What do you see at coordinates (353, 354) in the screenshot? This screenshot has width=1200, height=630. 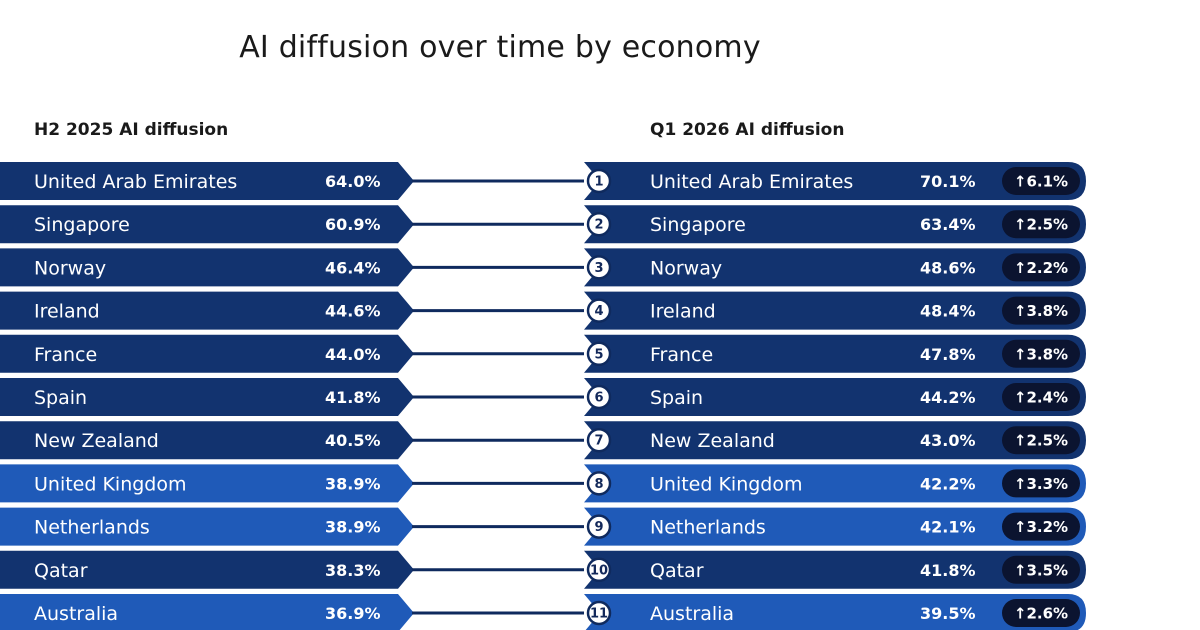 I see `left-value-label: 44.0%` at bounding box center [353, 354].